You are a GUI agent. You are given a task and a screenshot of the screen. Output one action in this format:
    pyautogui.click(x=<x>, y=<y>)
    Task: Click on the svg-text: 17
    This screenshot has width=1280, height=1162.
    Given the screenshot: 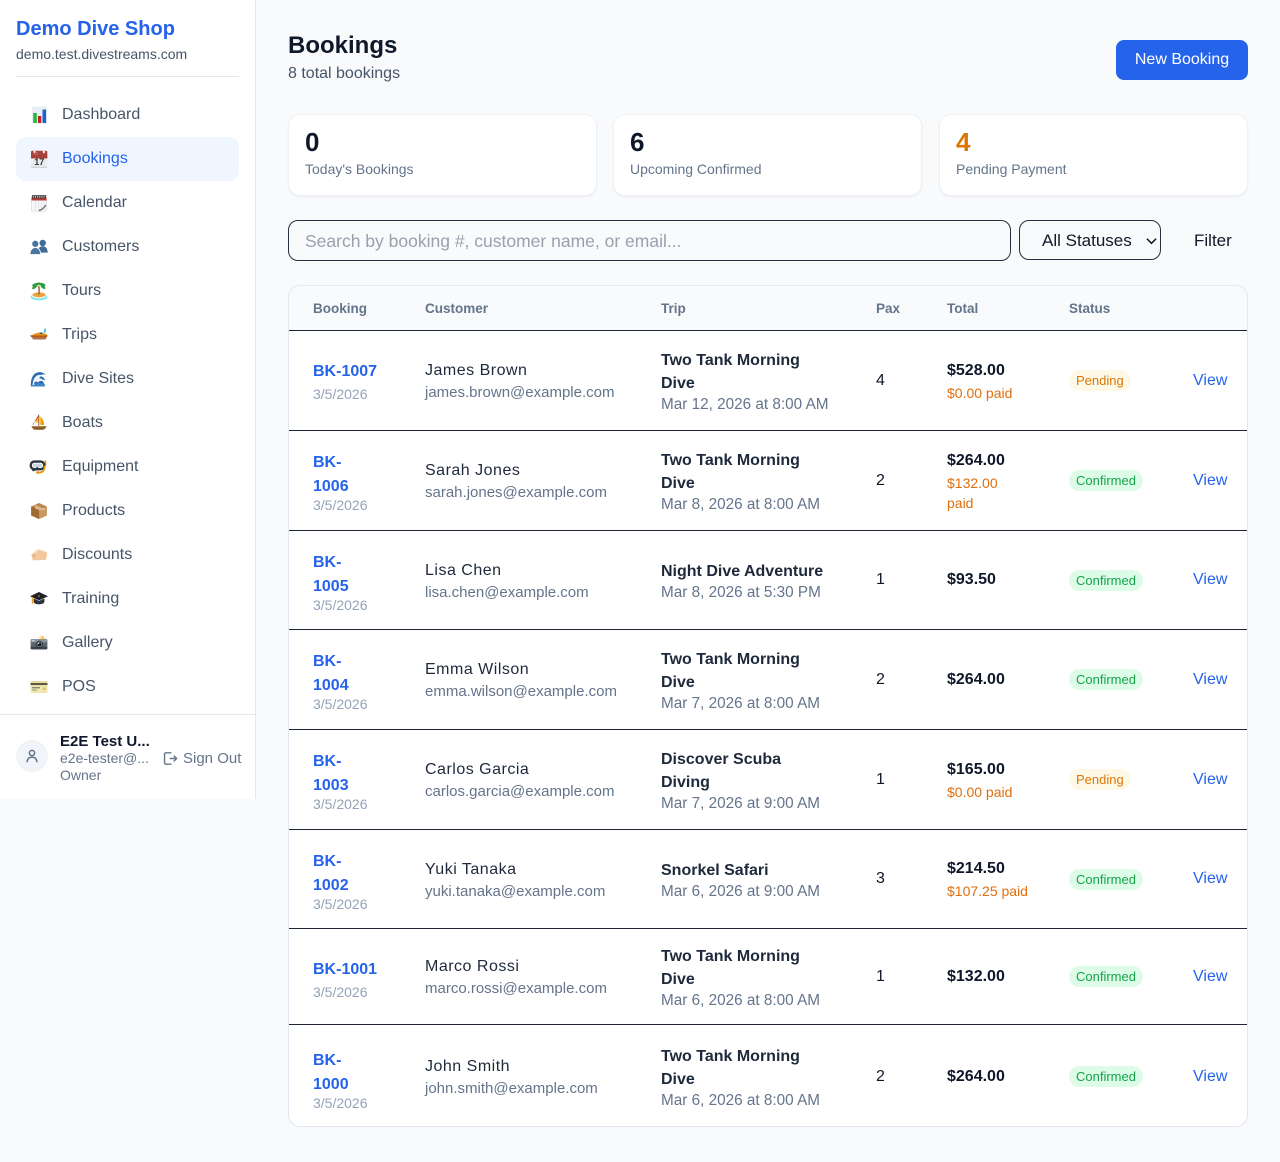 What is the action you would take?
    pyautogui.click(x=39, y=162)
    